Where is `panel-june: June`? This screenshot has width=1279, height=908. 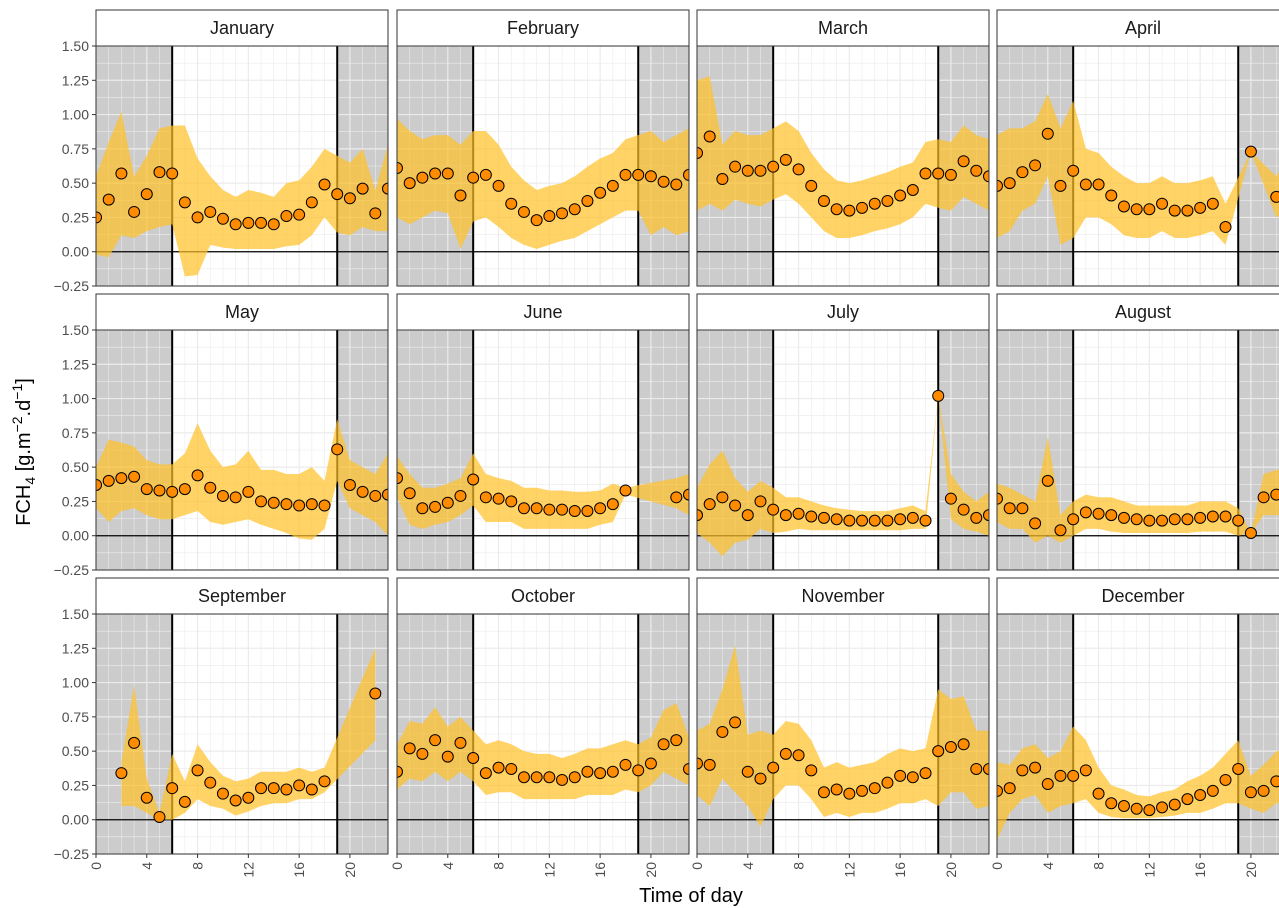 panel-june: June is located at coordinates (543, 432).